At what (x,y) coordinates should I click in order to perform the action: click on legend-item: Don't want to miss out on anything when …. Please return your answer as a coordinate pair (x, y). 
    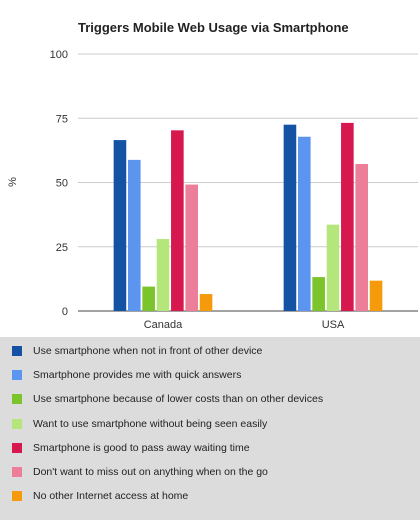
    Looking at the image, I should click on (140, 472).